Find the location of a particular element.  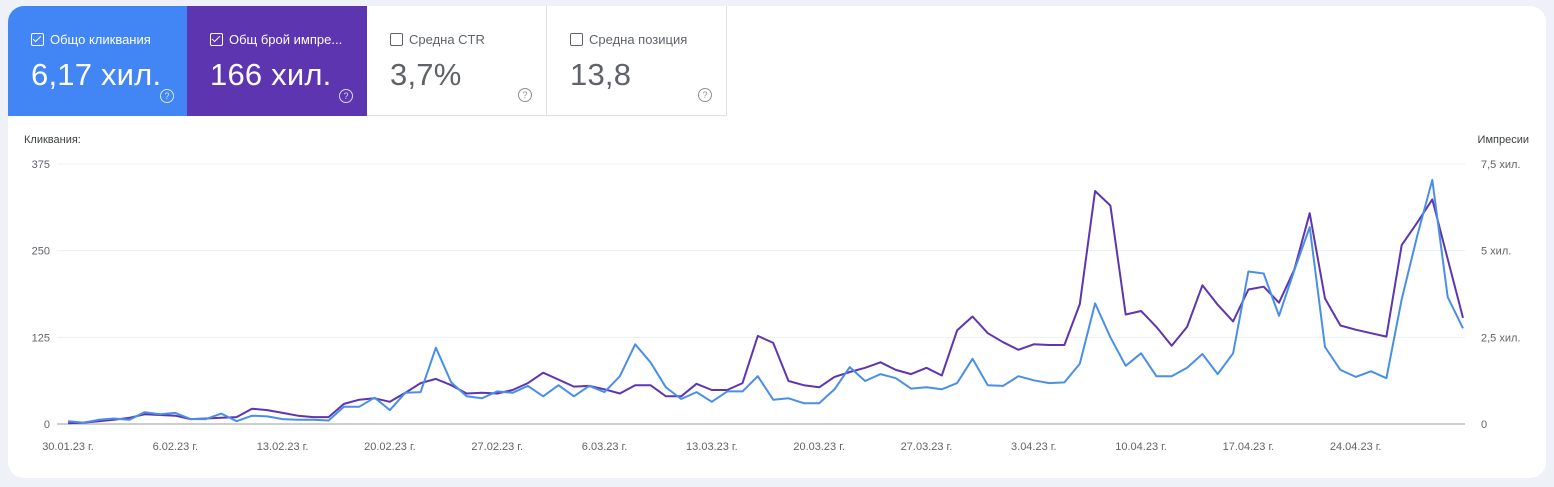

metric-tile-position: Средна позиция 13,8 ? is located at coordinates (637, 61).